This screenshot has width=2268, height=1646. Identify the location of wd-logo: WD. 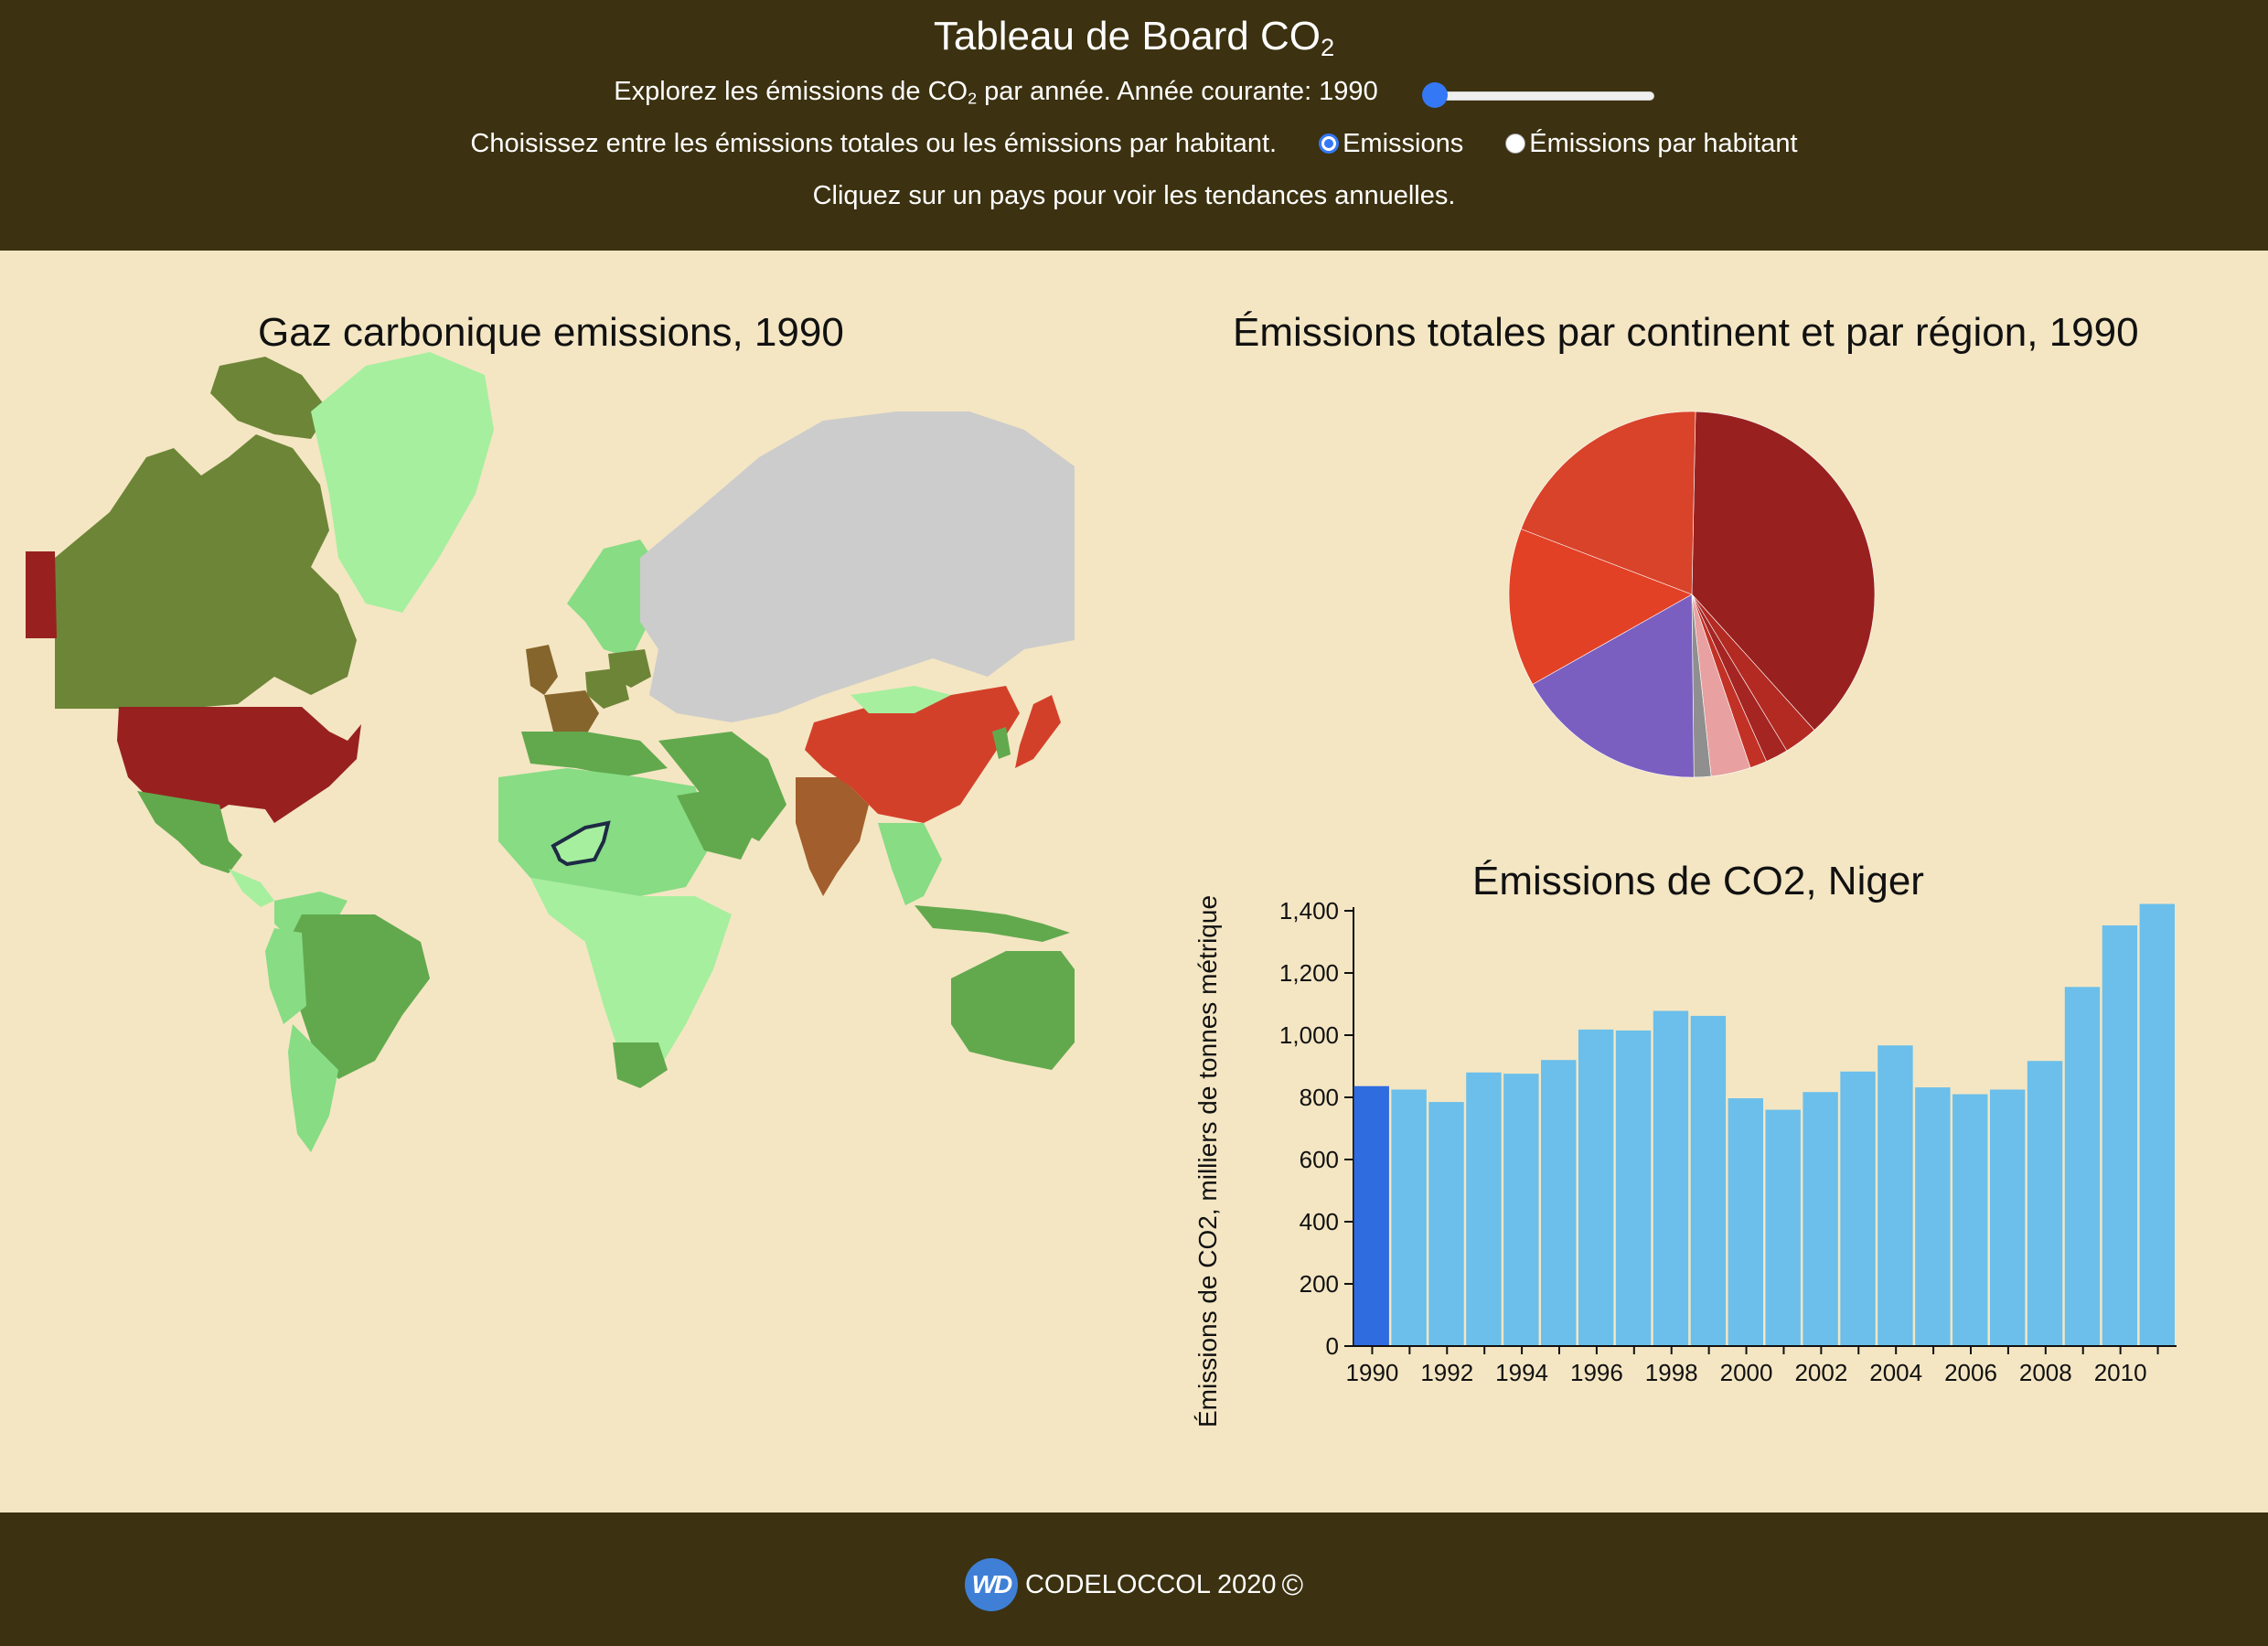
(991, 1584).